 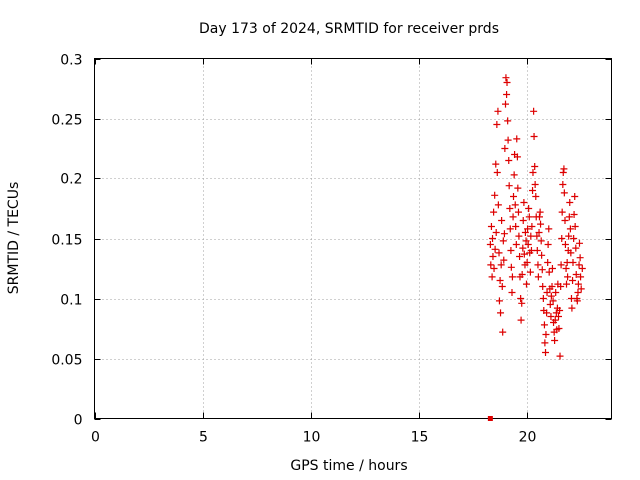 I want to click on y-tick-label: 0.1, so click(x=71, y=301).